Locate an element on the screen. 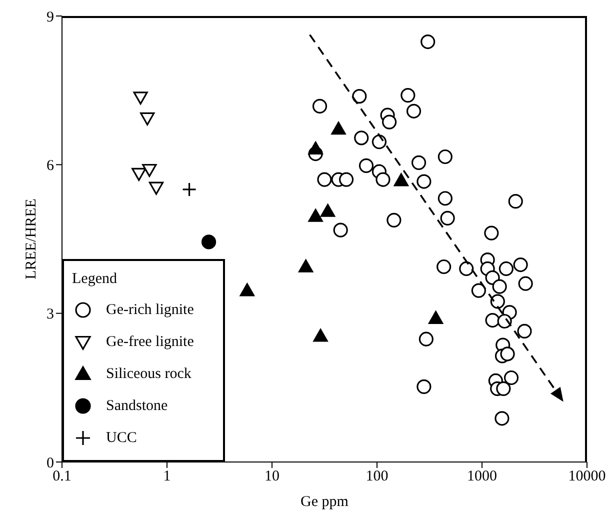 The width and height of the screenshot is (614, 519). x-tick-label: 100 is located at coordinates (377, 476).